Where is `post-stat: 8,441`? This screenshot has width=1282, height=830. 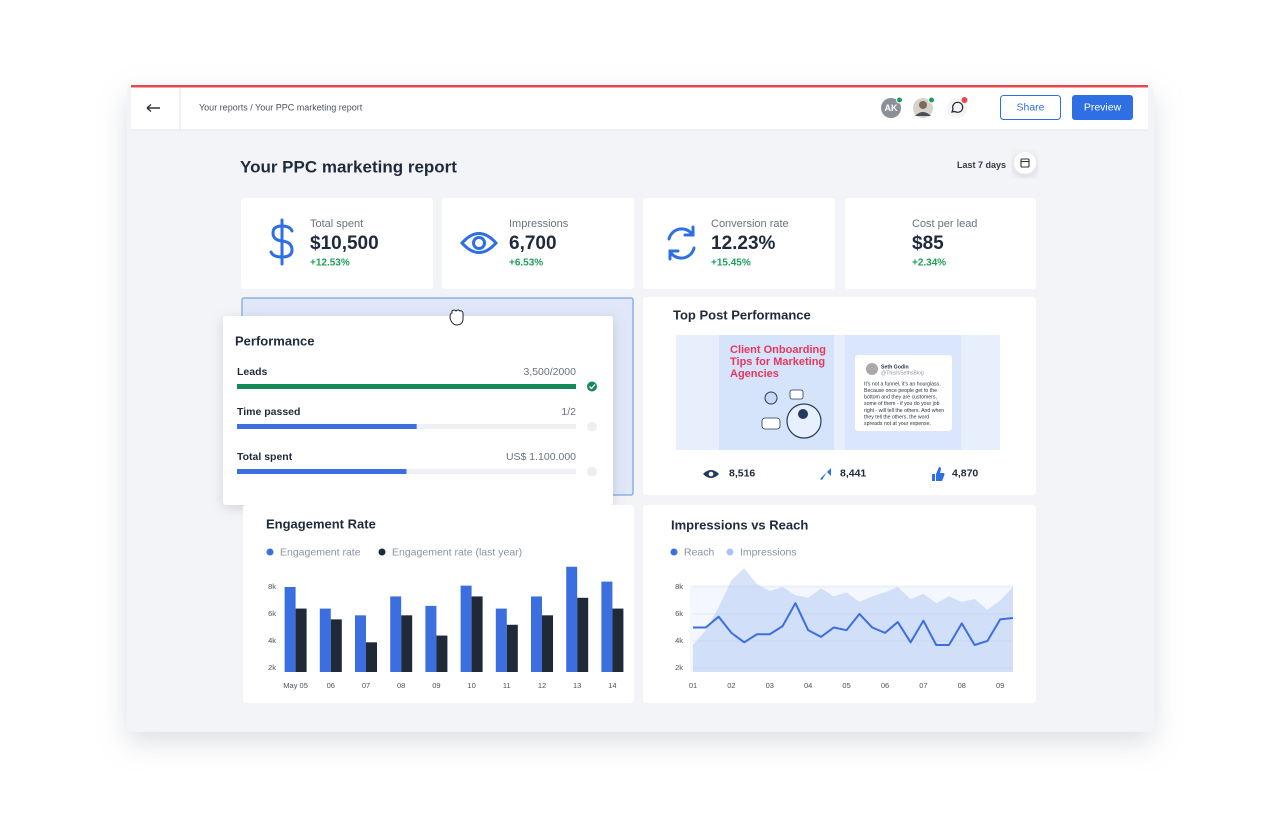
post-stat: 8,441 is located at coordinates (853, 473).